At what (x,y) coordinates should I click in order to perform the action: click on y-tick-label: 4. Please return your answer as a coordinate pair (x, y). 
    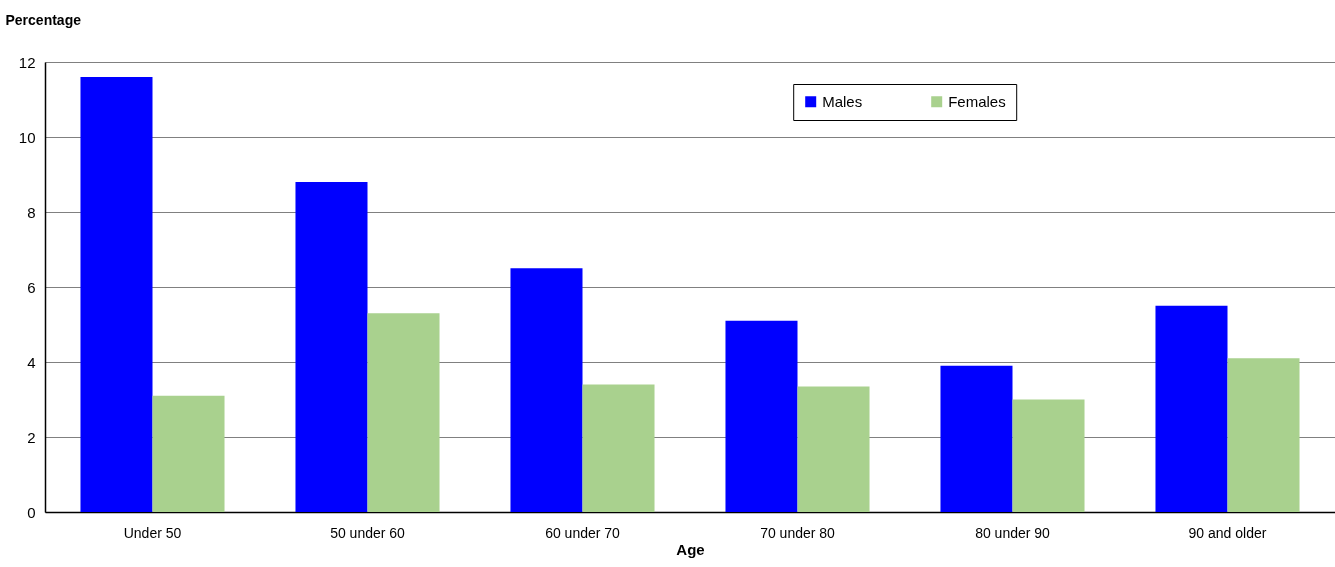
    Looking at the image, I should click on (31, 362).